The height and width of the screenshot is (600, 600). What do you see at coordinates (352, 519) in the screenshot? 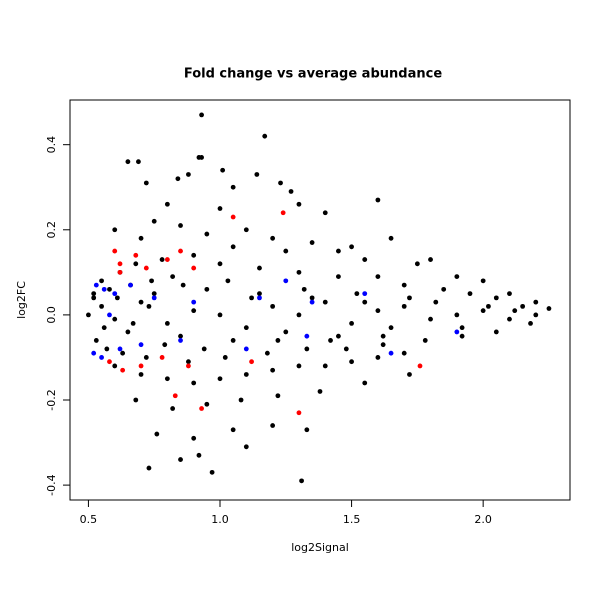
I see `x-tick-label: 1.5` at bounding box center [352, 519].